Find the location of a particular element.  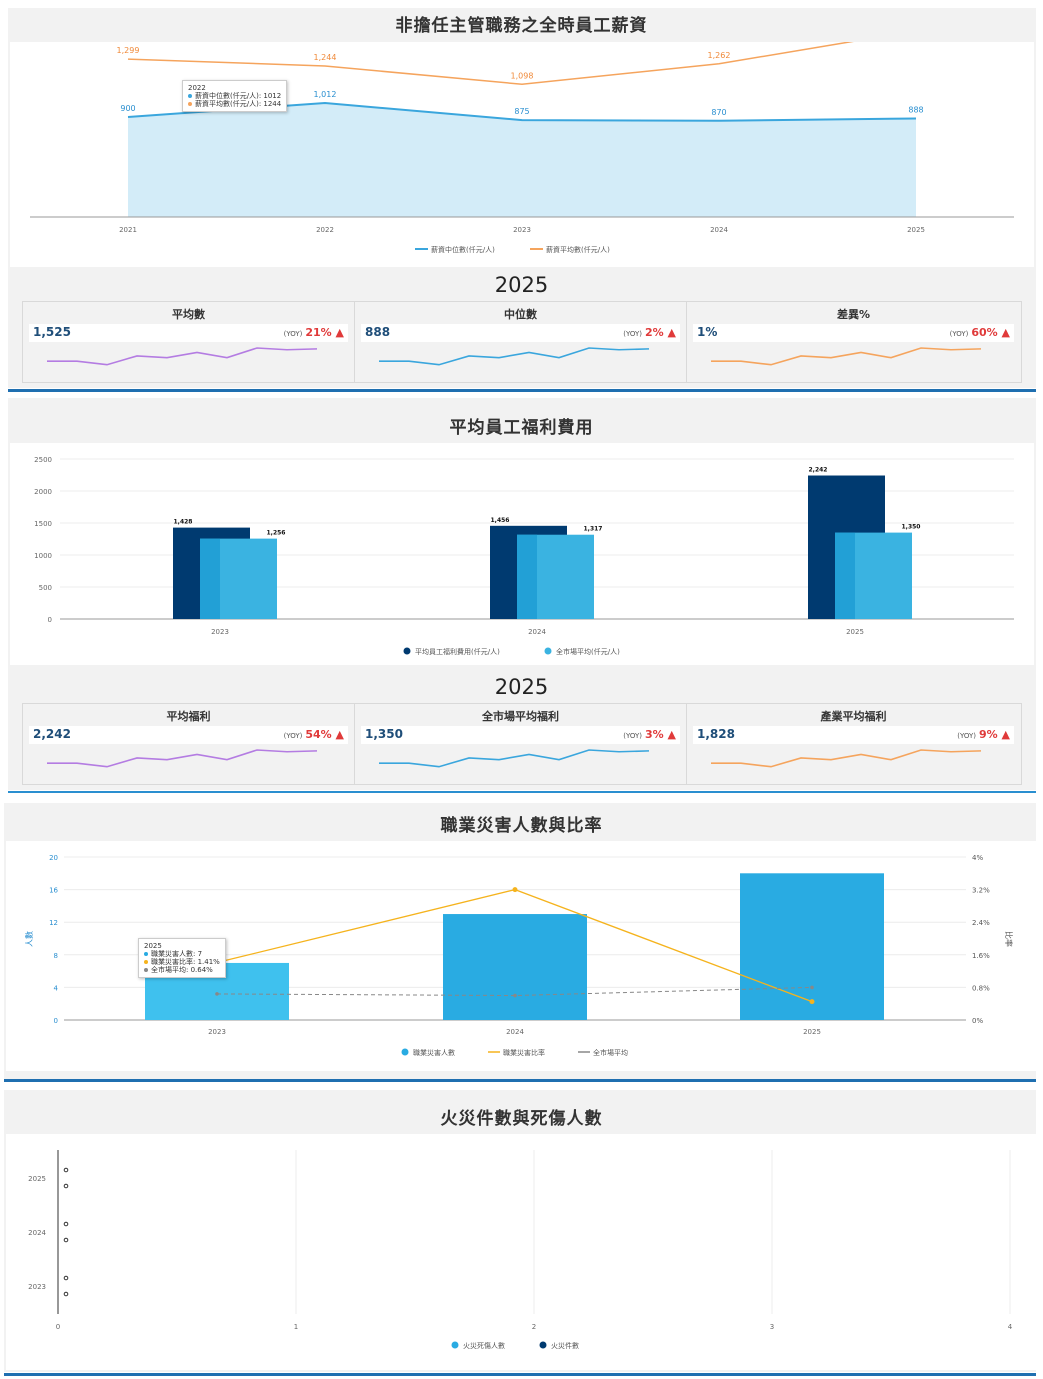

kpi-card-industry-welfare: 產業平均福利 1,828 (YOY) 9% ▲ is located at coordinates (853, 744).